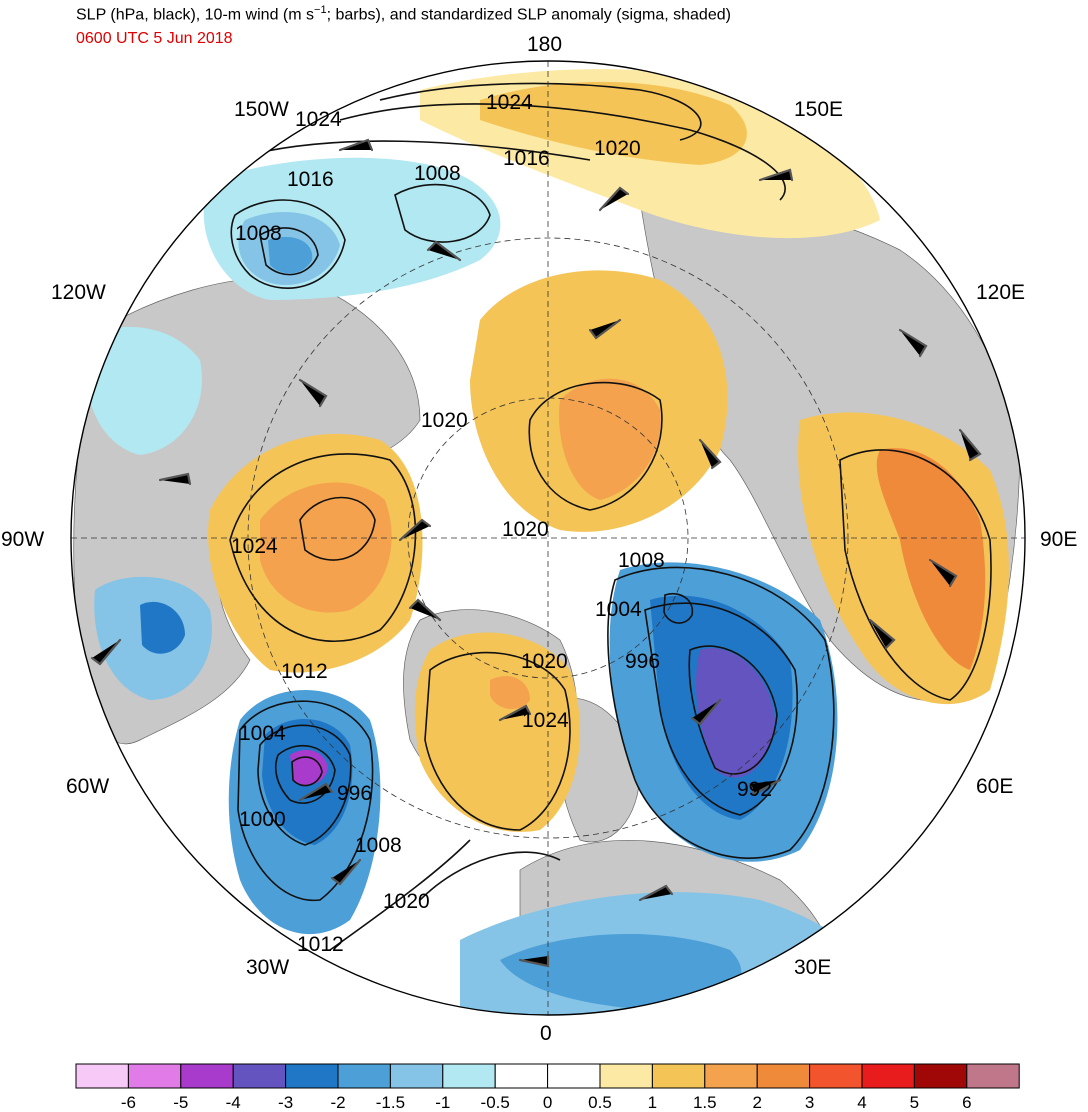 This screenshot has width=1088, height=1112. Describe the element at coordinates (600, 1102) in the screenshot. I see `colorbar-tick-label: 0.5` at that location.